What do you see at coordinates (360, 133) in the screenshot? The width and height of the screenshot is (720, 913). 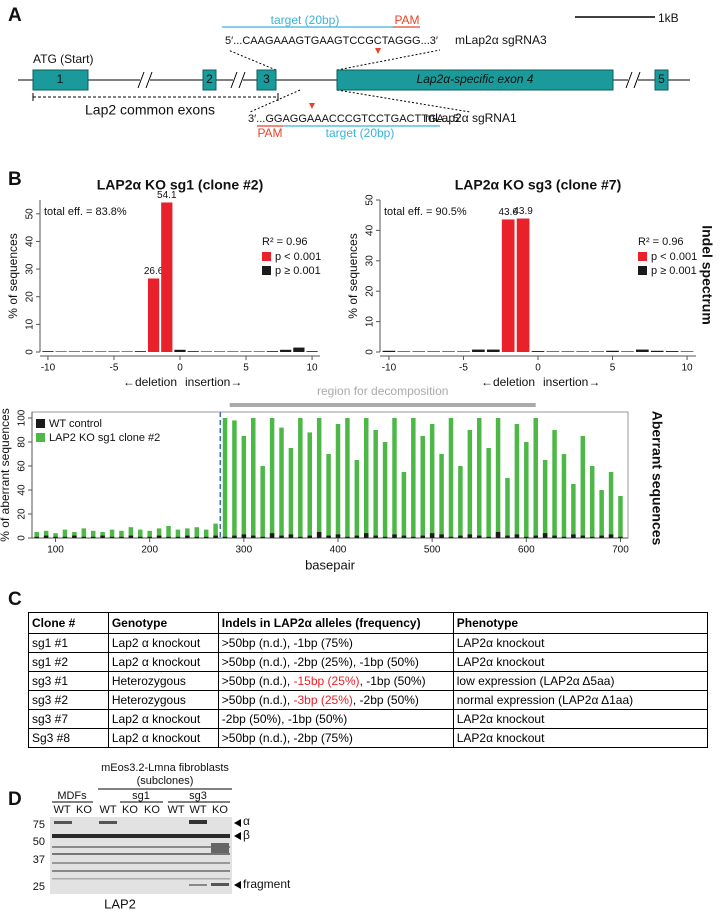 I see `target-label: target (20bp)` at bounding box center [360, 133].